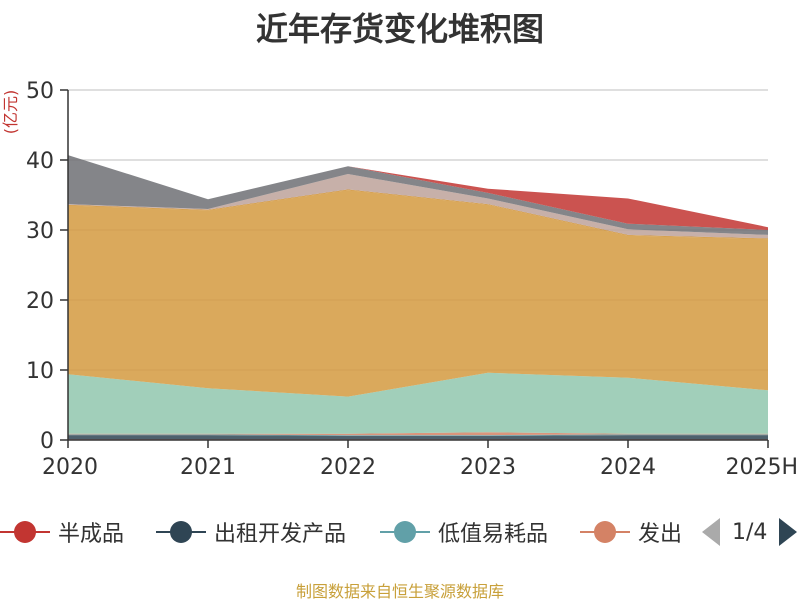 This screenshot has height=602, width=800. I want to click on y-tick-label: 0, so click(47, 441).